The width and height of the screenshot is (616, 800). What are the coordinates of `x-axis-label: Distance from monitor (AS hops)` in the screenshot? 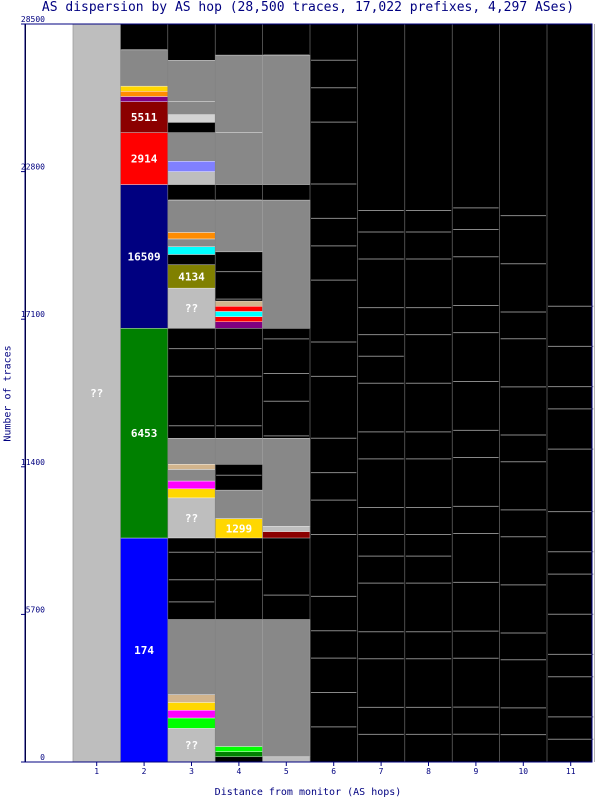 It's located at (308, 792).